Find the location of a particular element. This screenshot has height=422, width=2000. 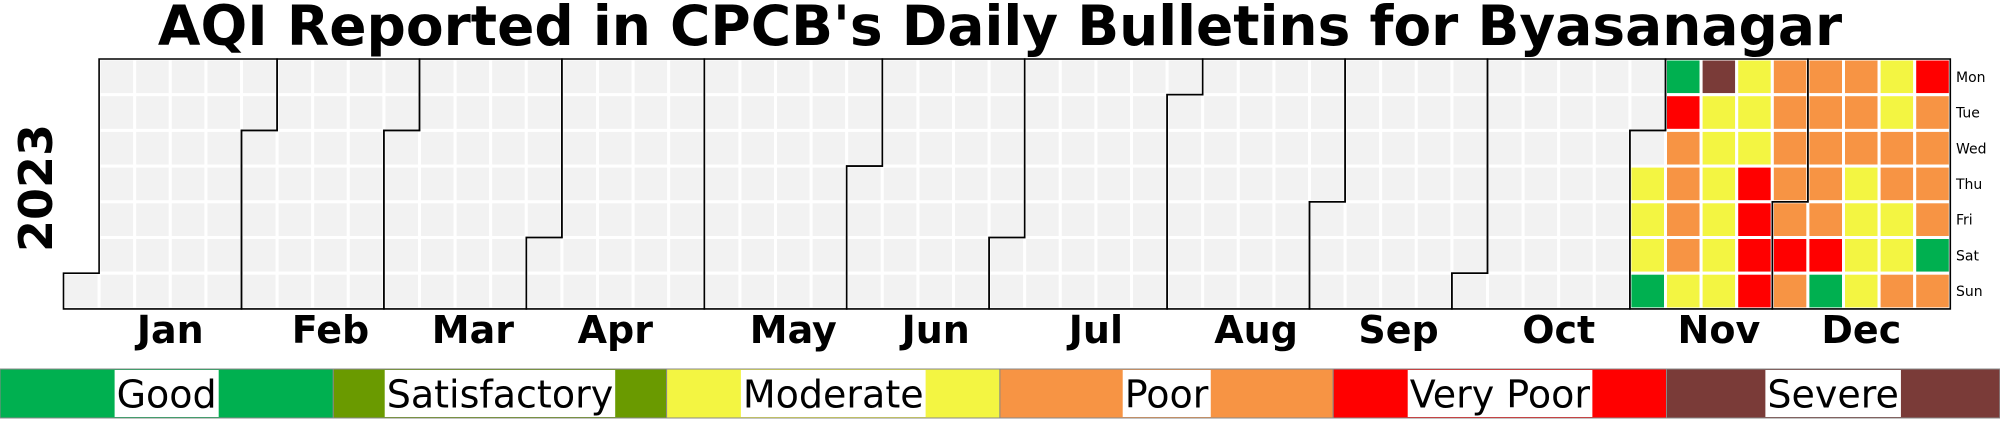

month-label: Nov is located at coordinates (1719, 330).